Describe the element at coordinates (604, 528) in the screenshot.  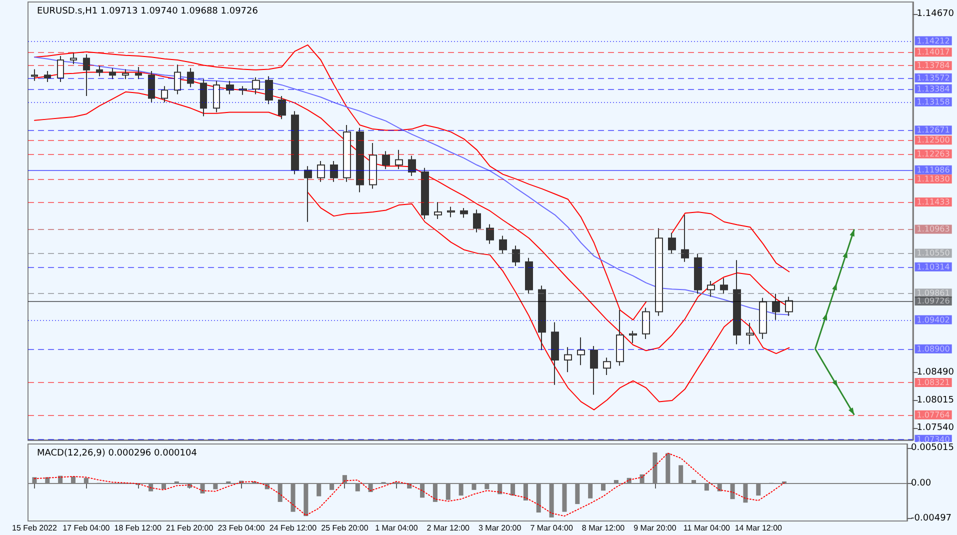
I see `x-tick-label: 8 Mar 12:00` at that location.